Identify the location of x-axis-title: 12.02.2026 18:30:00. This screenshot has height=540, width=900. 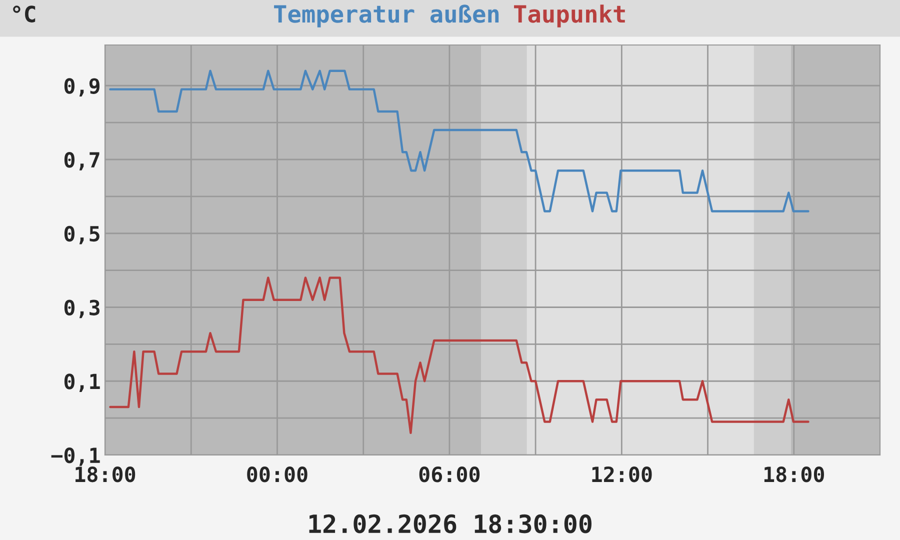
(450, 524).